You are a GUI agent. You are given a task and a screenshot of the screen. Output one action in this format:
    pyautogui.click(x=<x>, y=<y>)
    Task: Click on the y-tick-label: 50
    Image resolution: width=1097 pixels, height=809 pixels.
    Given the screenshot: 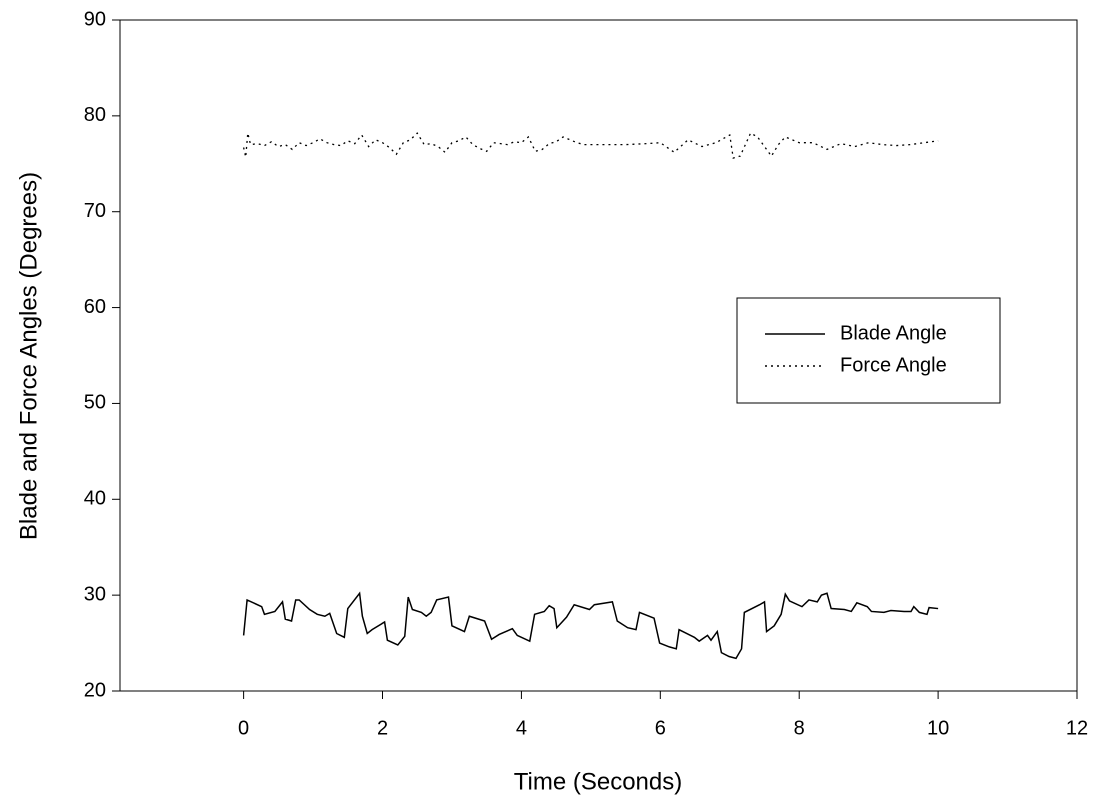 What is the action you would take?
    pyautogui.click(x=95, y=403)
    